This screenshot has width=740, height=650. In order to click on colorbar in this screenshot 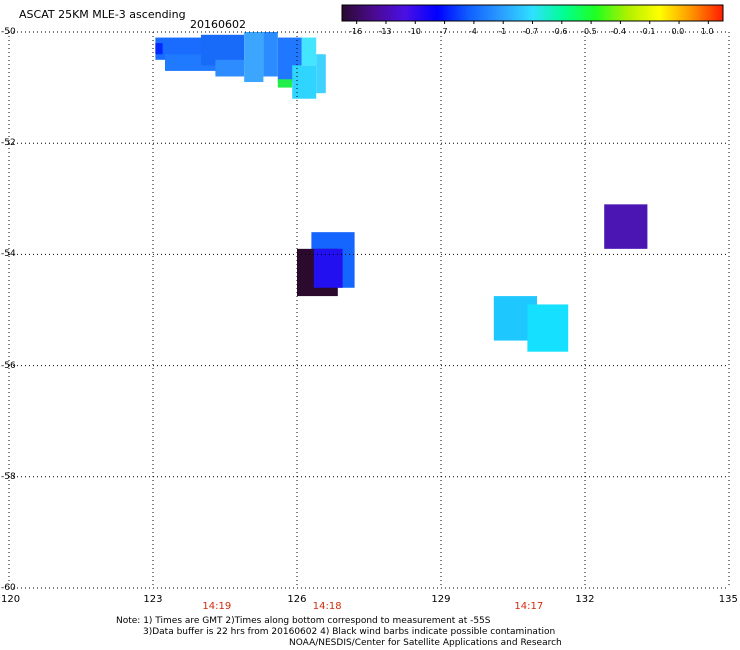, I will do `click(532, 14)`.